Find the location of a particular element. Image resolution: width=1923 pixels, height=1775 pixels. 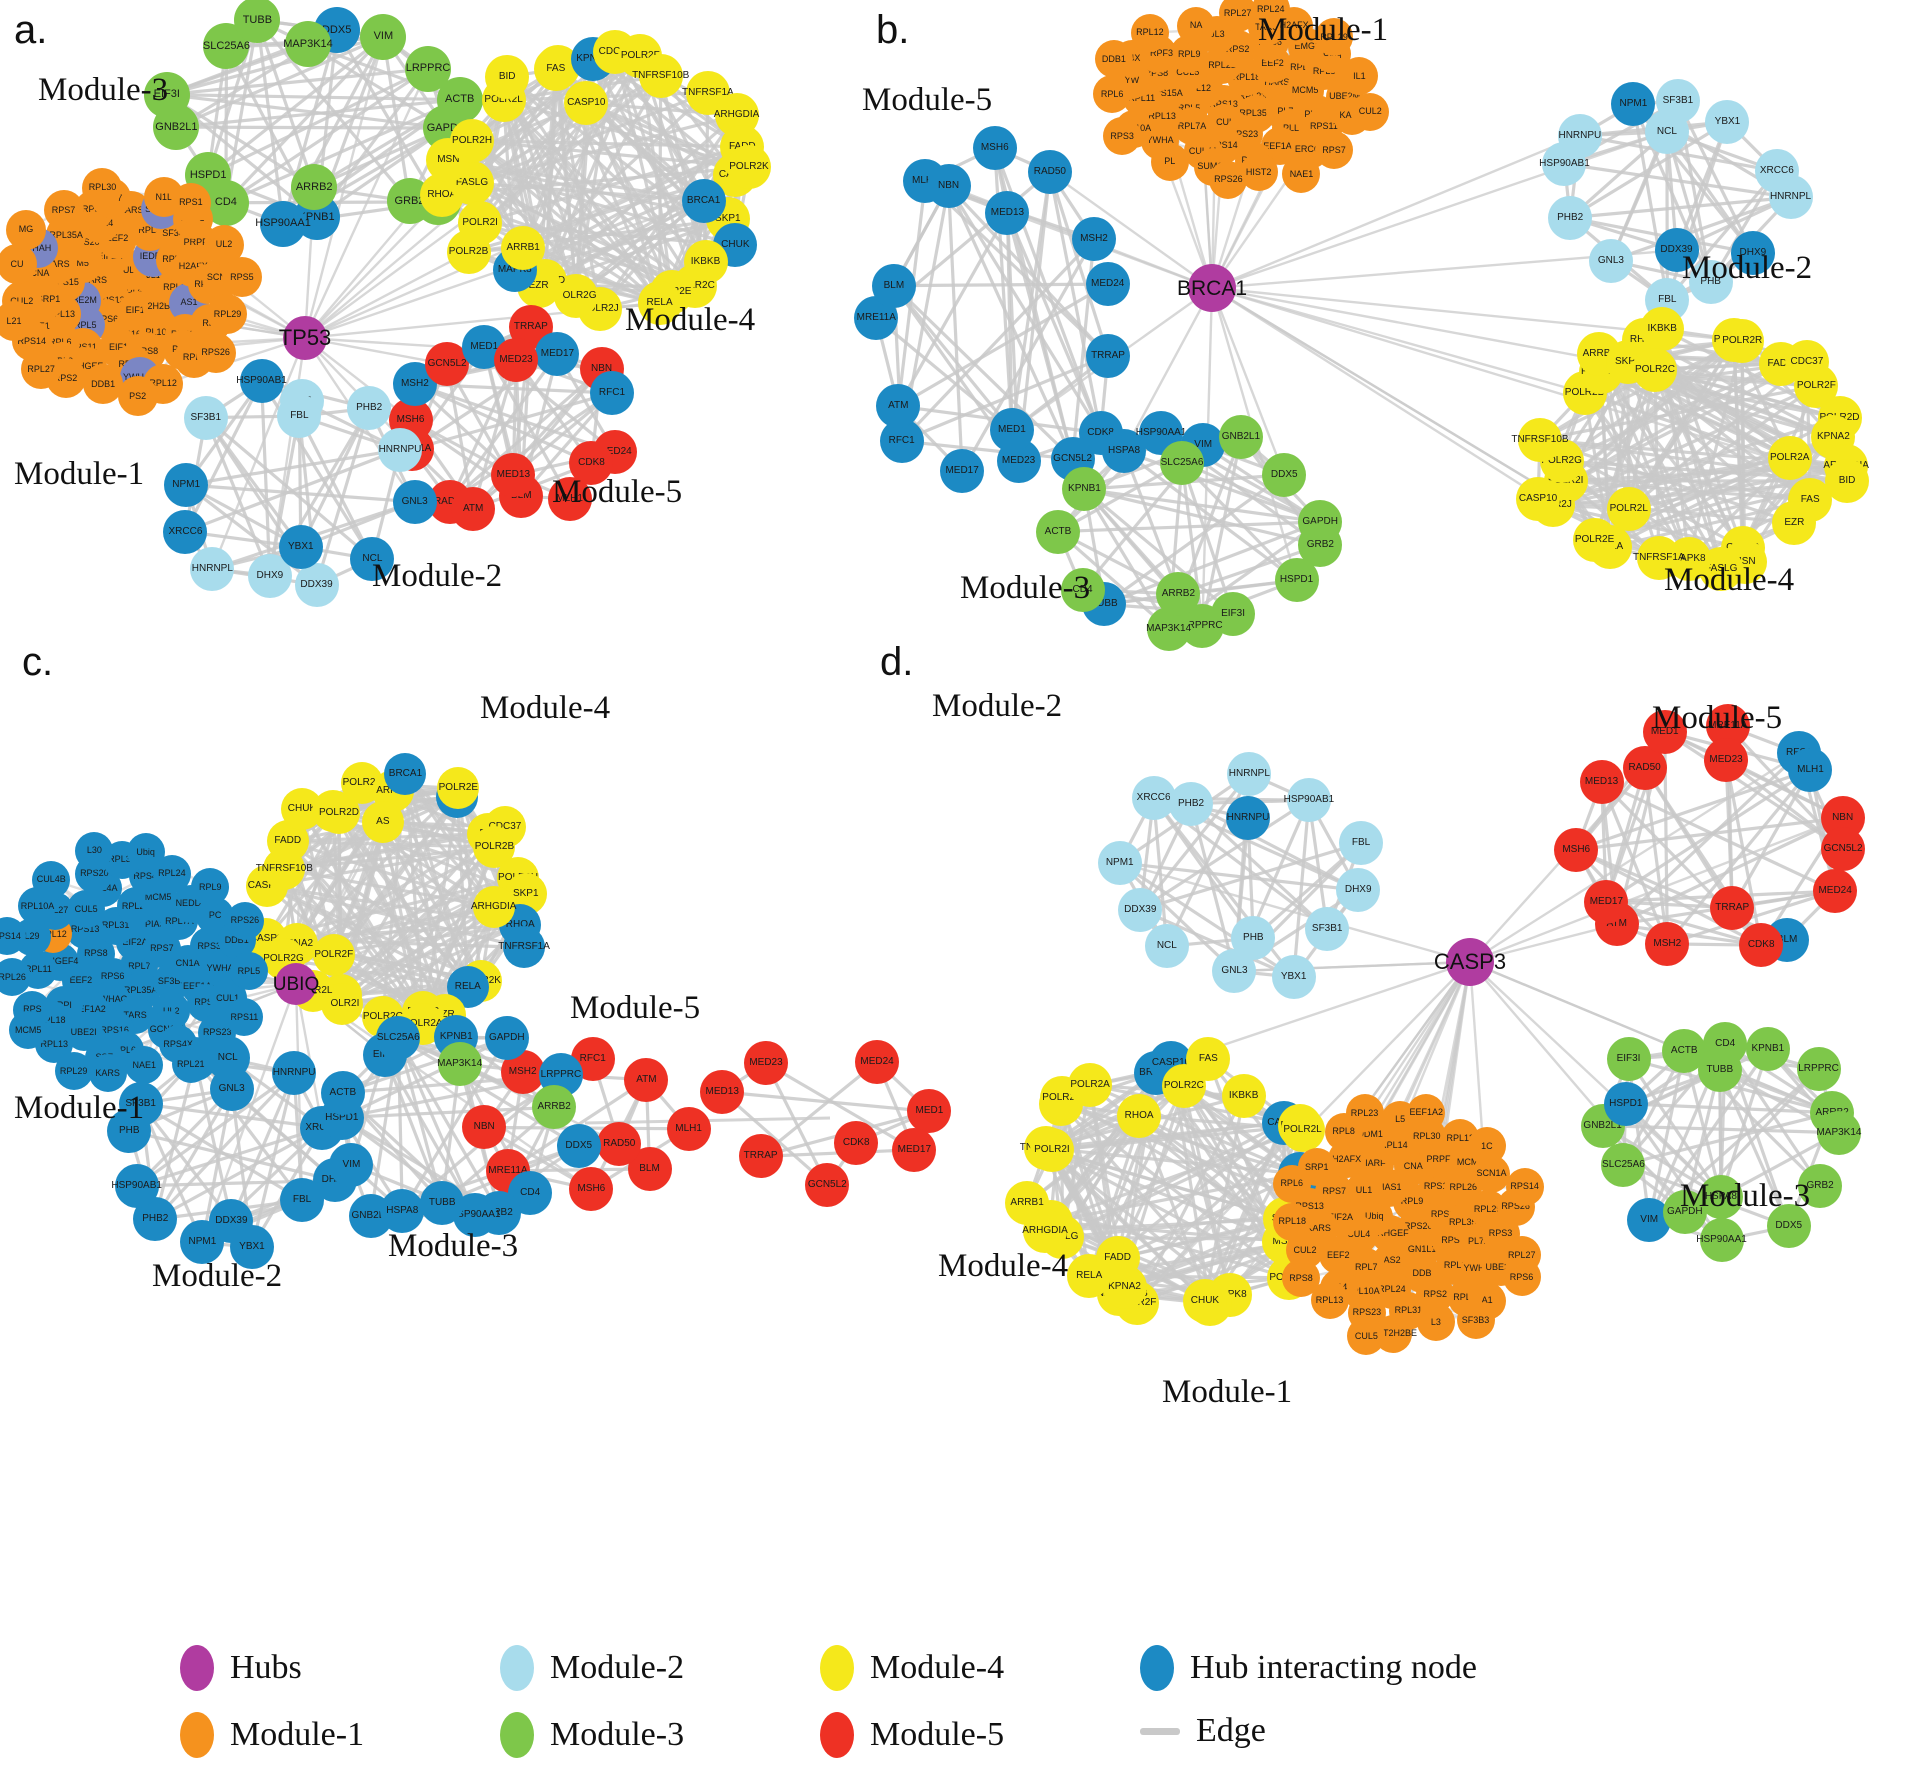

gene-node-gcn5l2: GCN5L2 is located at coordinates (1843, 848).